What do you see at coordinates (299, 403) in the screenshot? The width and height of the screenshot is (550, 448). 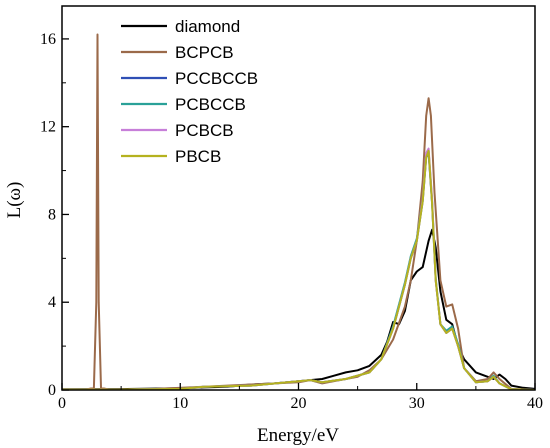 I see `x-tick-label: 20` at bounding box center [299, 403].